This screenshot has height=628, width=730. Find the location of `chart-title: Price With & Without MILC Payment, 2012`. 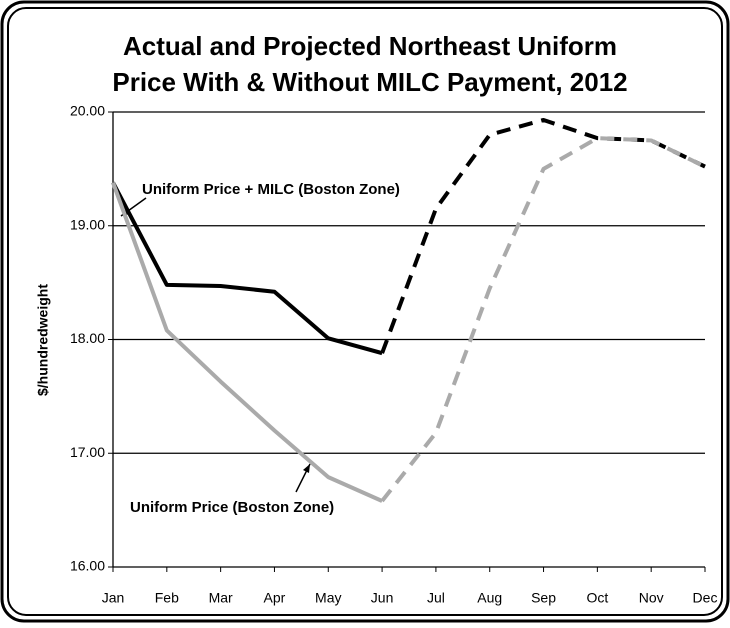

chart-title: Price With & Without MILC Payment, 2012 is located at coordinates (369, 82).